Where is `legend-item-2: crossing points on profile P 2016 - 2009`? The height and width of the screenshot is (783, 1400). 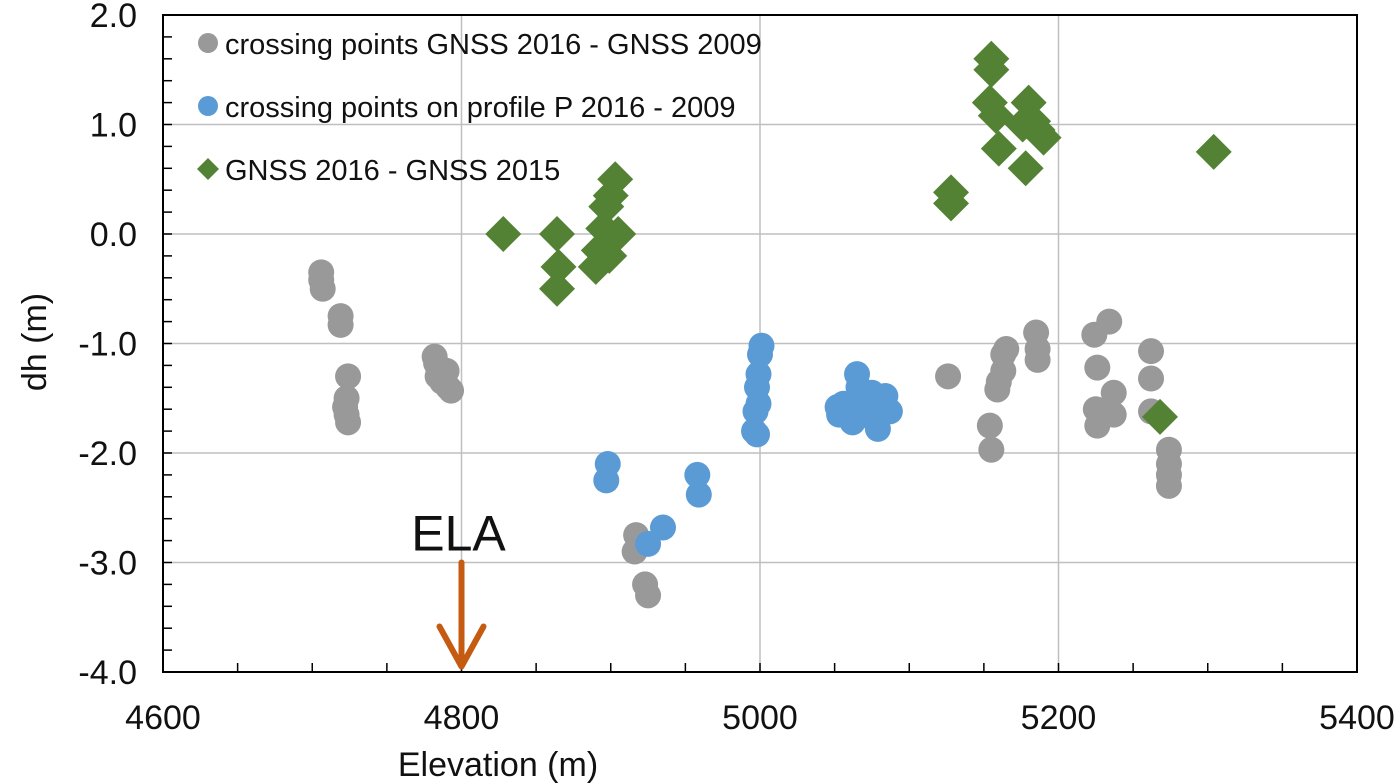 legend-item-2: crossing points on profile P 2016 - 2009 is located at coordinates (467, 108).